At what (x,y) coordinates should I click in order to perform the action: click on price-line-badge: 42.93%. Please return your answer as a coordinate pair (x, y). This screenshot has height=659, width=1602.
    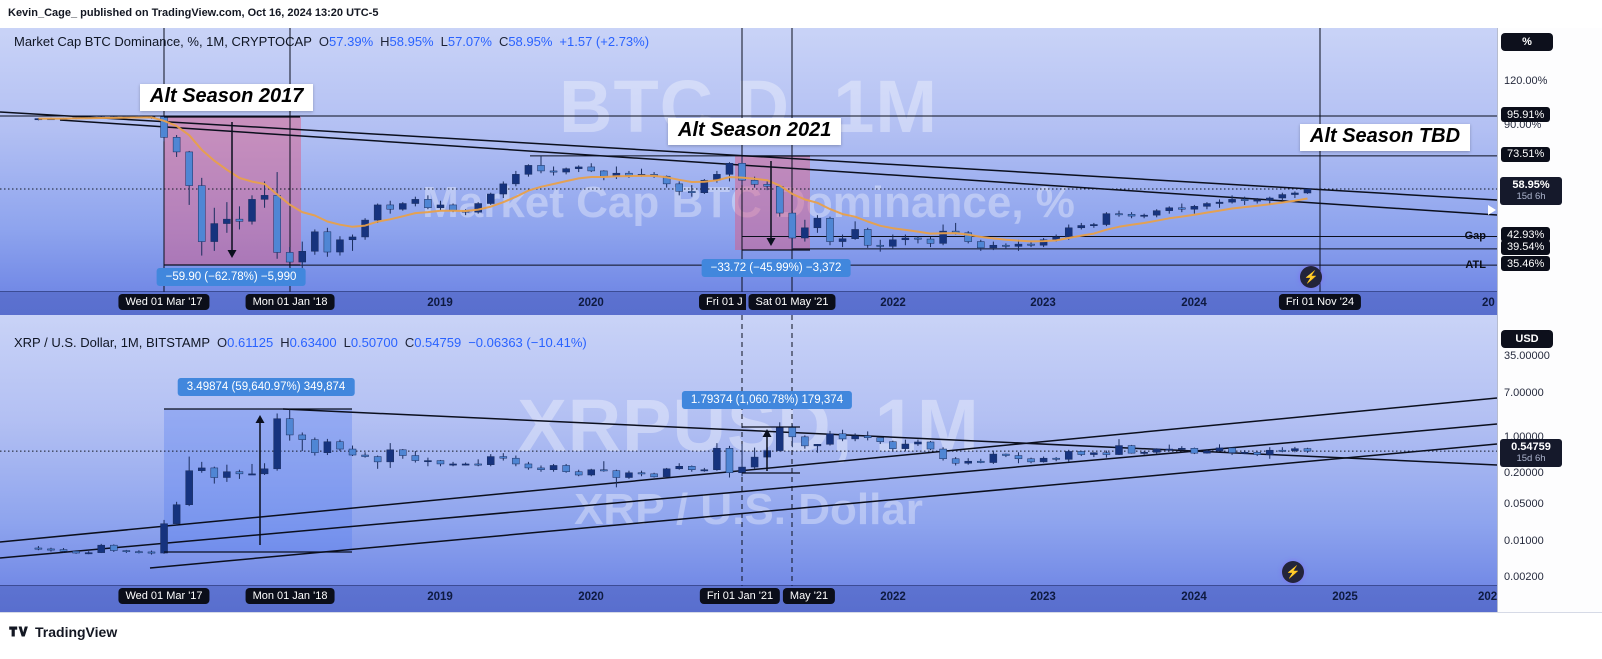
    Looking at the image, I should click on (1526, 235).